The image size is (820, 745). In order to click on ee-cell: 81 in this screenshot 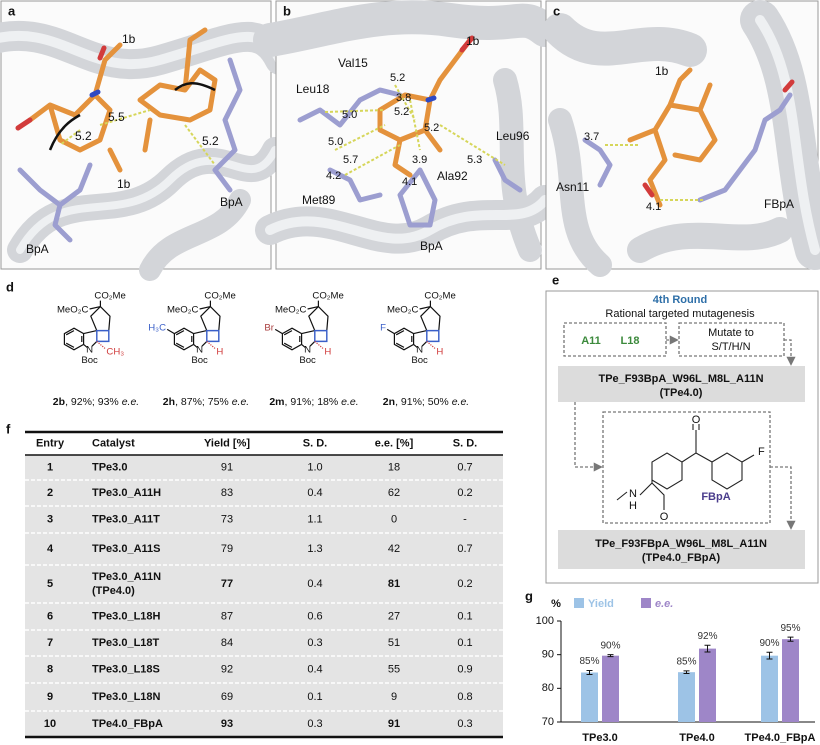, I will do `click(394, 584)`.